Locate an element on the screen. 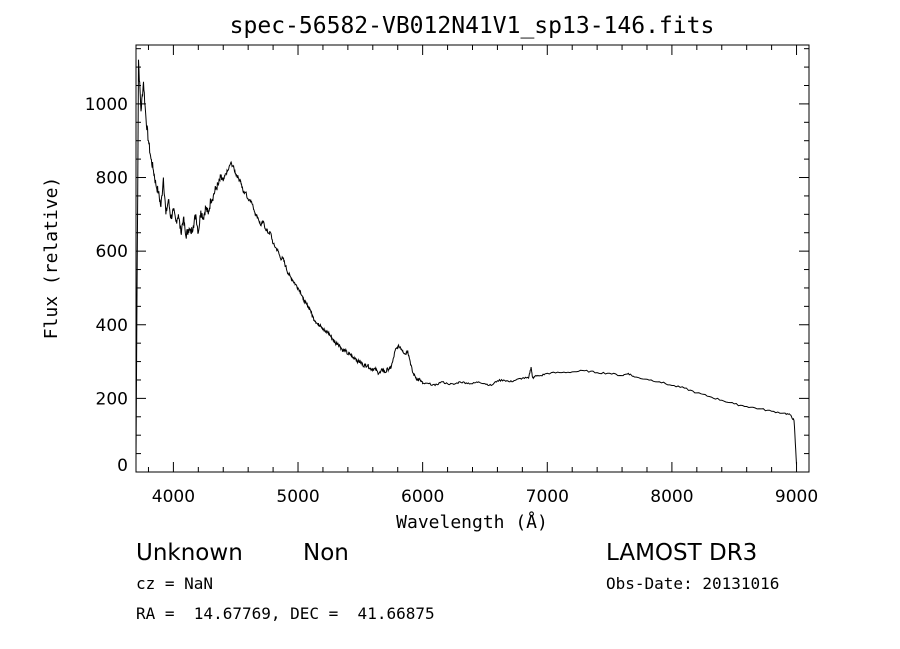 The height and width of the screenshot is (649, 900). y-tick-label: 400 is located at coordinates (112, 326).